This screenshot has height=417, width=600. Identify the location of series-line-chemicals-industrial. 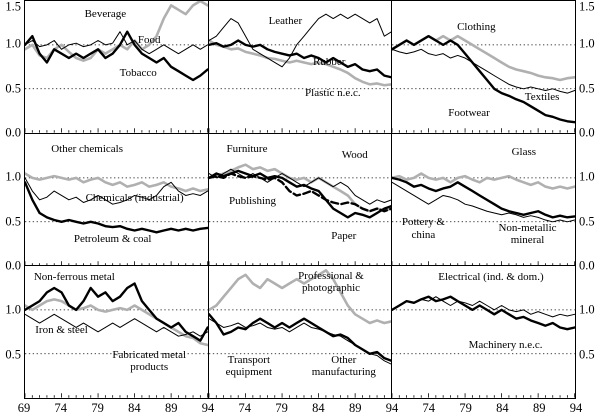
(116, 191).